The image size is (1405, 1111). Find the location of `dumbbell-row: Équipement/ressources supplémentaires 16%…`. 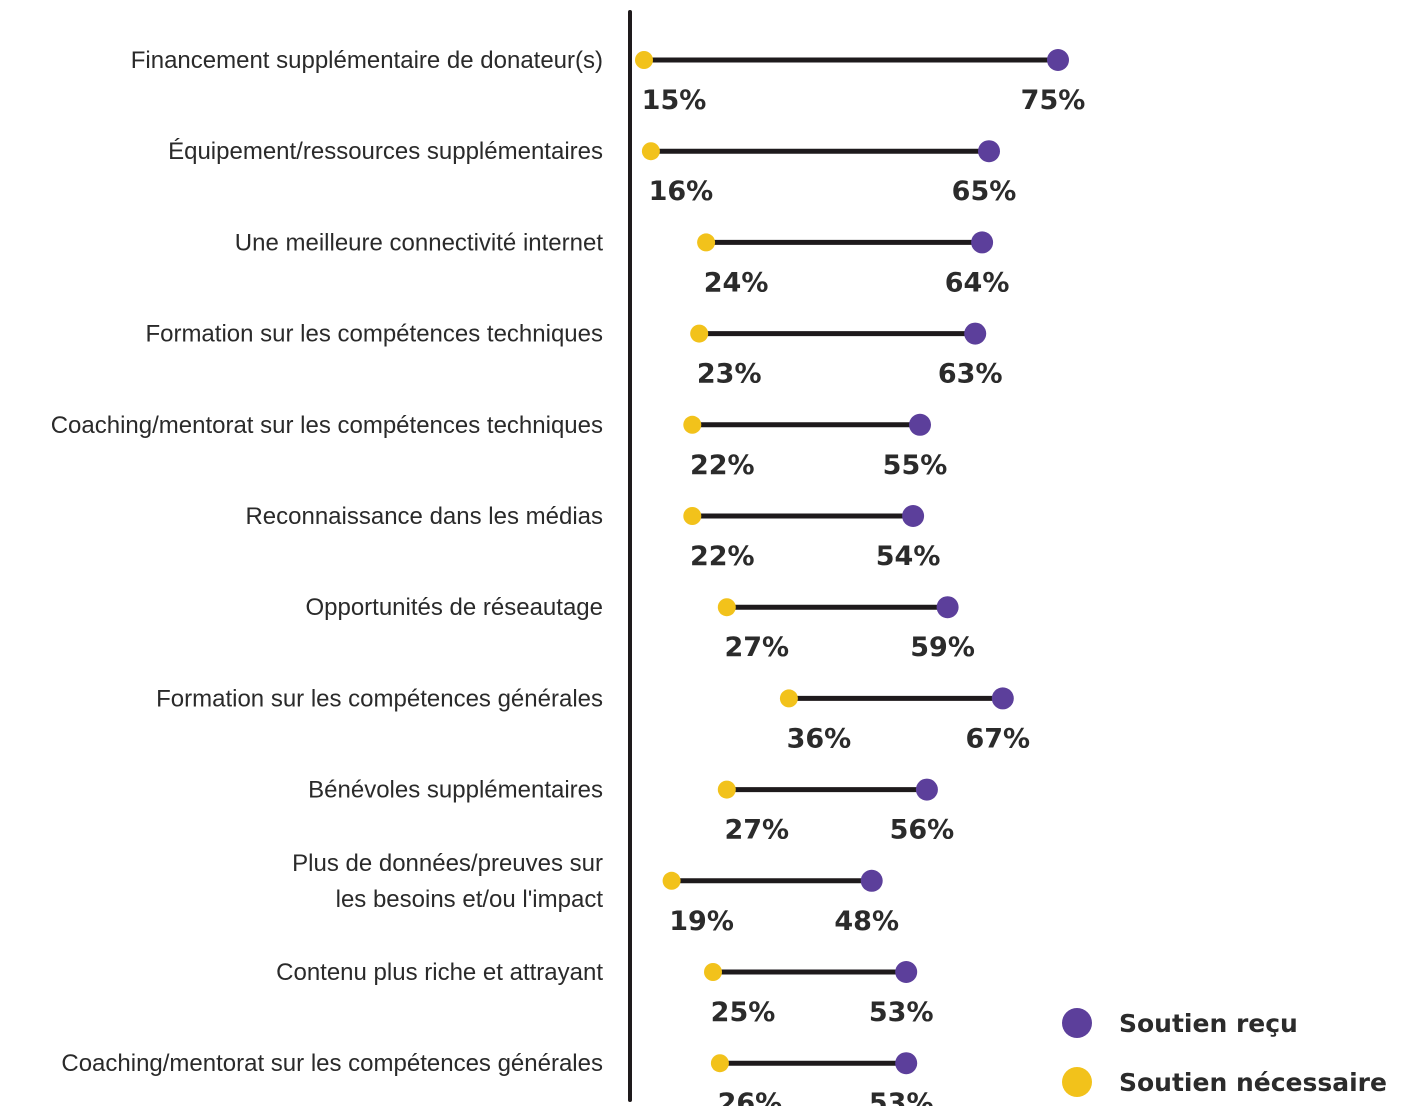

dumbbell-row: Équipement/ressources supplémentaires 16%… is located at coordinates (592, 172).